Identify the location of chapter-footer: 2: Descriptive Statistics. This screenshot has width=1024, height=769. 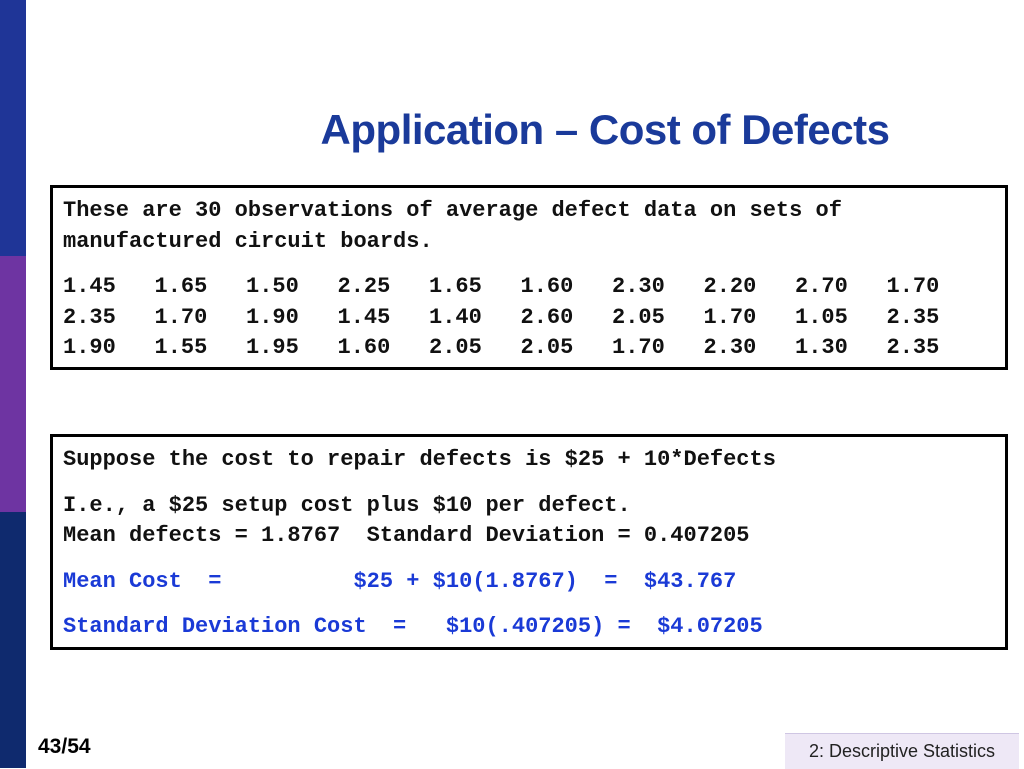
(902, 751).